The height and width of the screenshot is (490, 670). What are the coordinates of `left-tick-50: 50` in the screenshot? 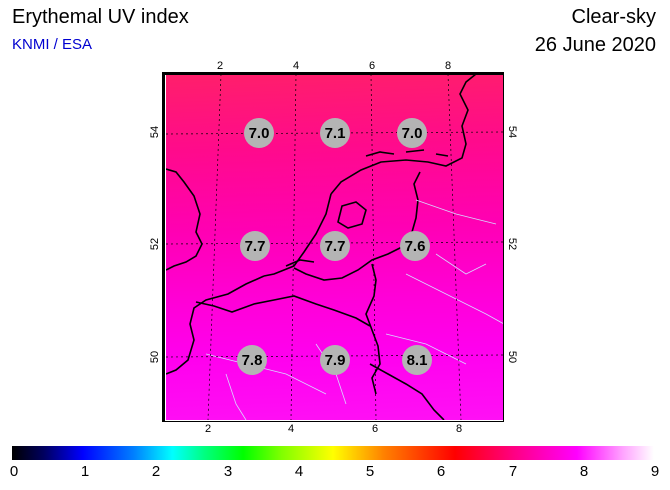 It's located at (155, 357).